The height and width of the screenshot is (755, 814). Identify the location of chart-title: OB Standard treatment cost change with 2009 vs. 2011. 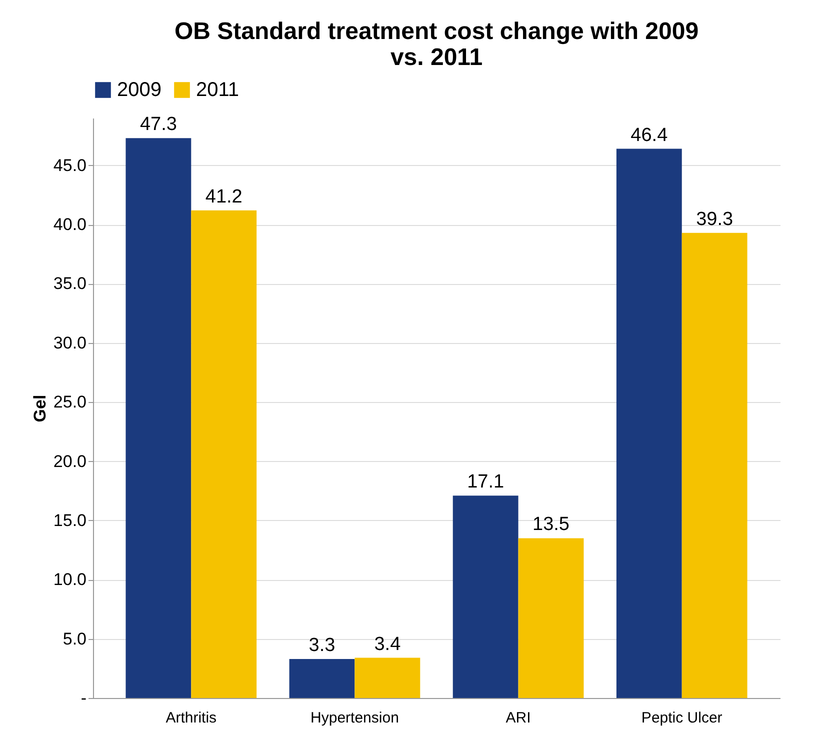
(436, 44).